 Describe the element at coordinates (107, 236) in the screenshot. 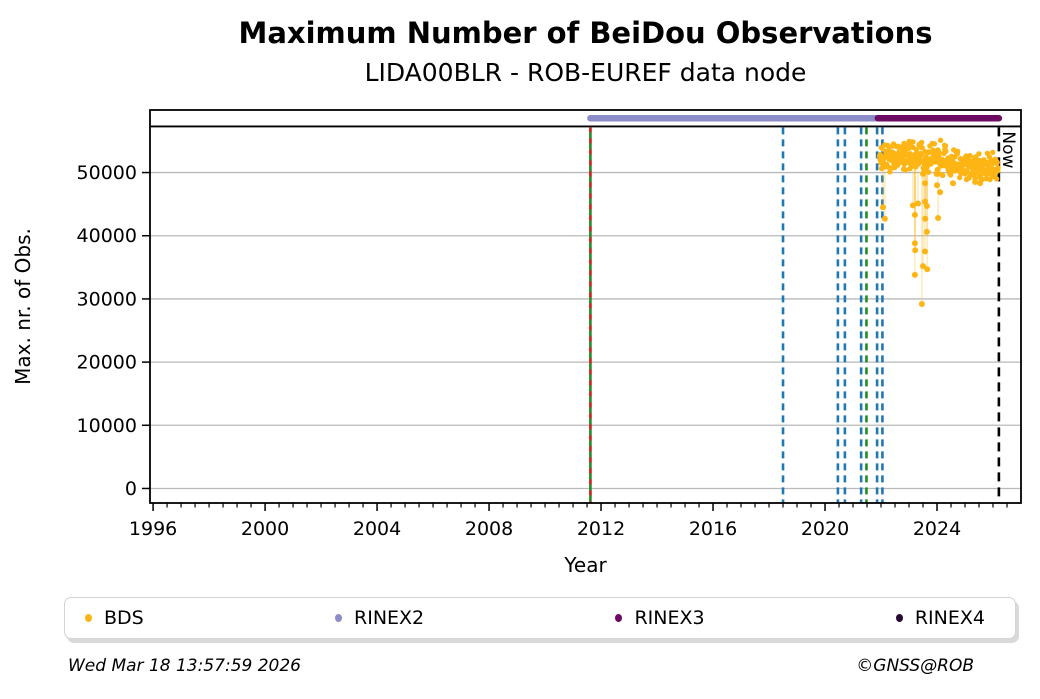

I see `y-tick-label: 40000` at that location.